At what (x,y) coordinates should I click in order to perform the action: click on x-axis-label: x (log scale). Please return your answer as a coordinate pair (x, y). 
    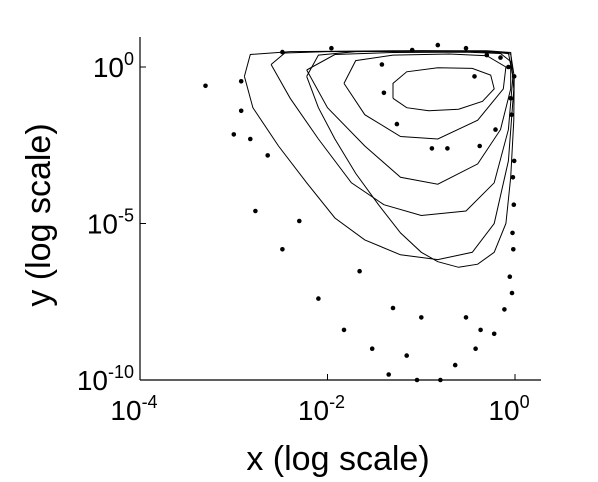
    Looking at the image, I should click on (337, 459).